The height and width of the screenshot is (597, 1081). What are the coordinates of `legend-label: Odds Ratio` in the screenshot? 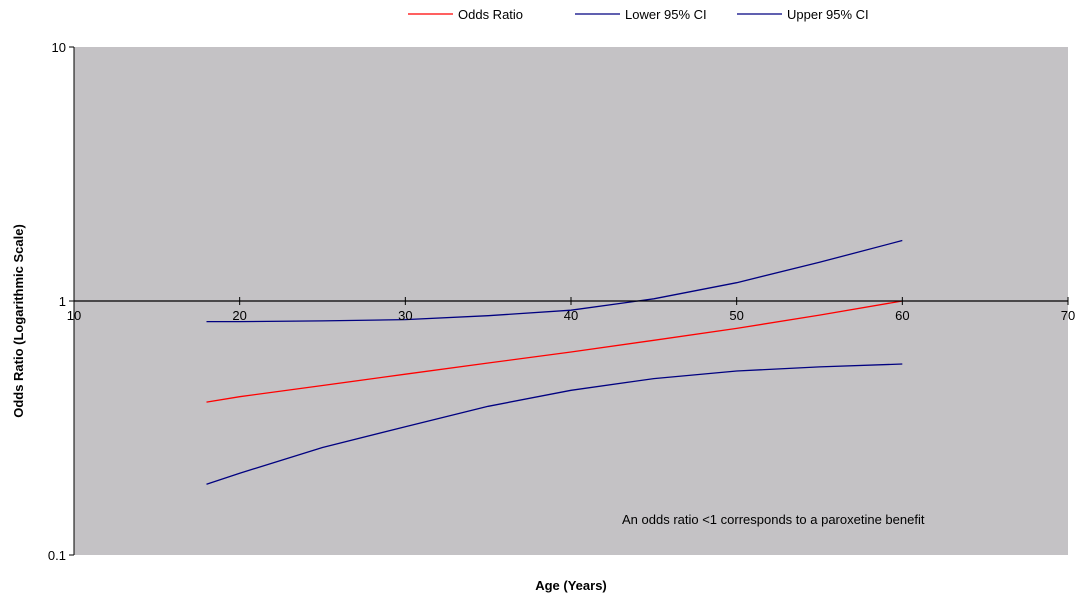 It's located at (490, 14).